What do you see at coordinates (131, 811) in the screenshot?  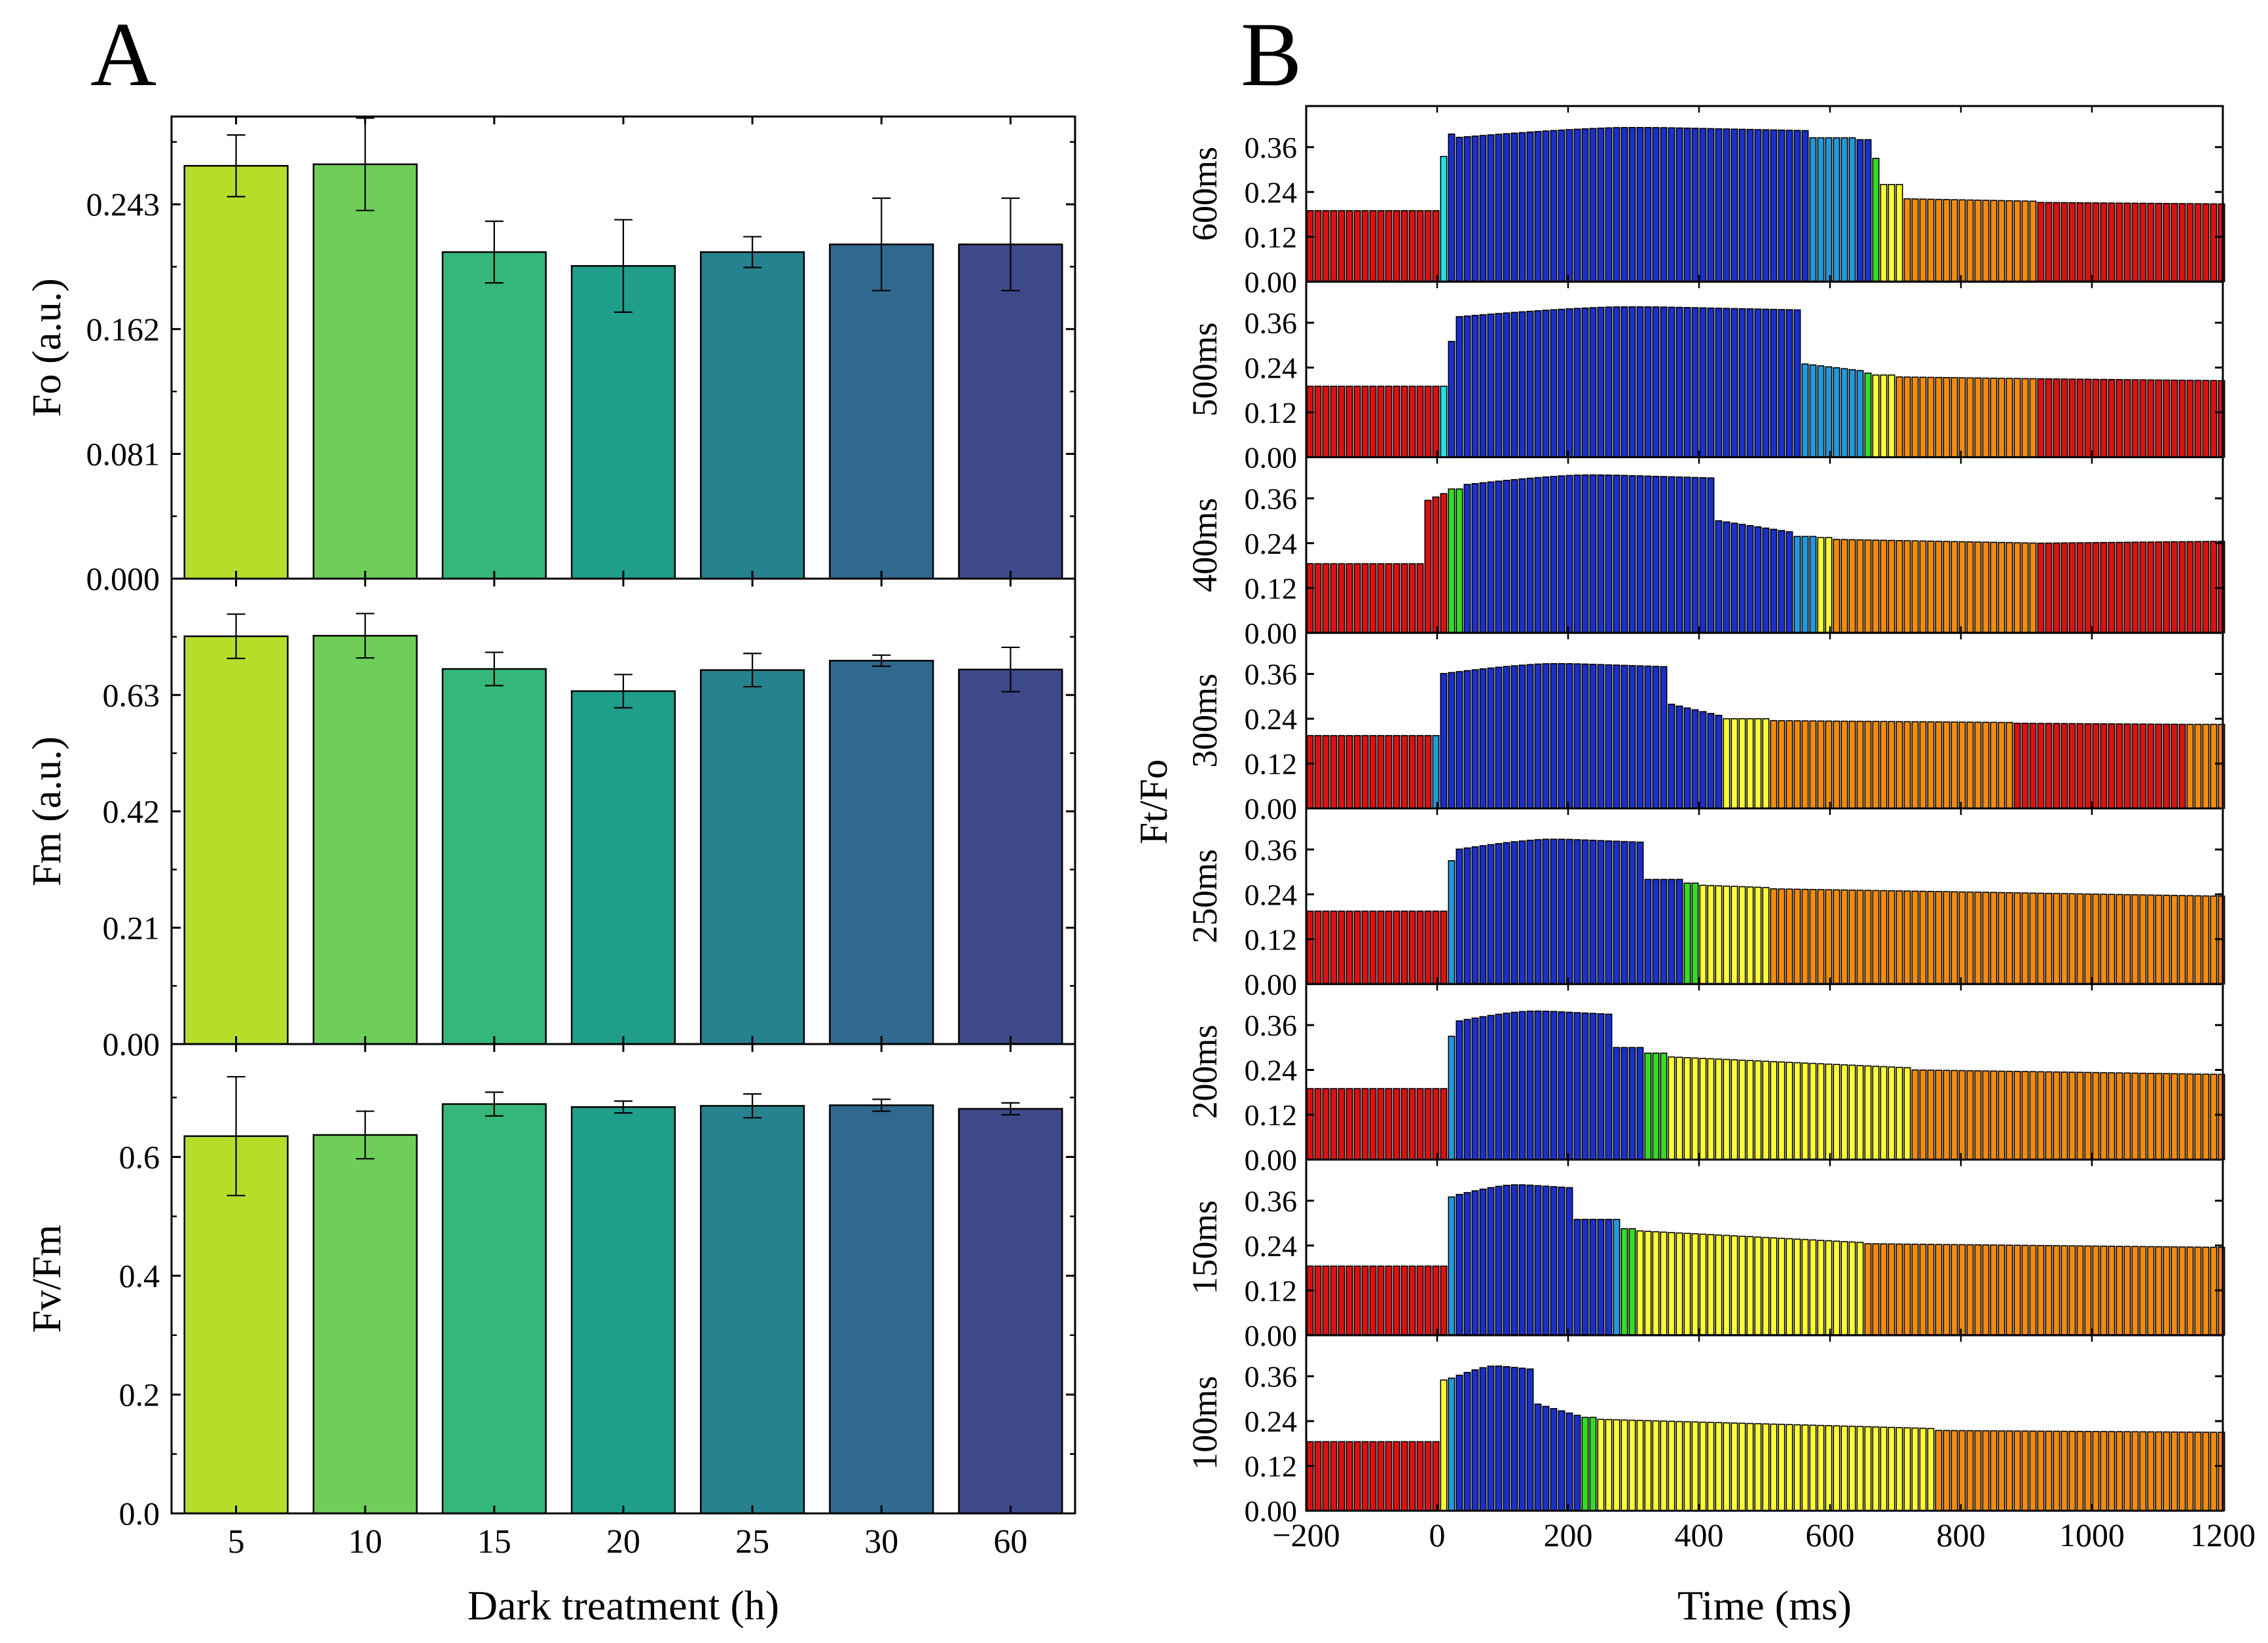 I see `y-tick-label: 0.42` at bounding box center [131, 811].